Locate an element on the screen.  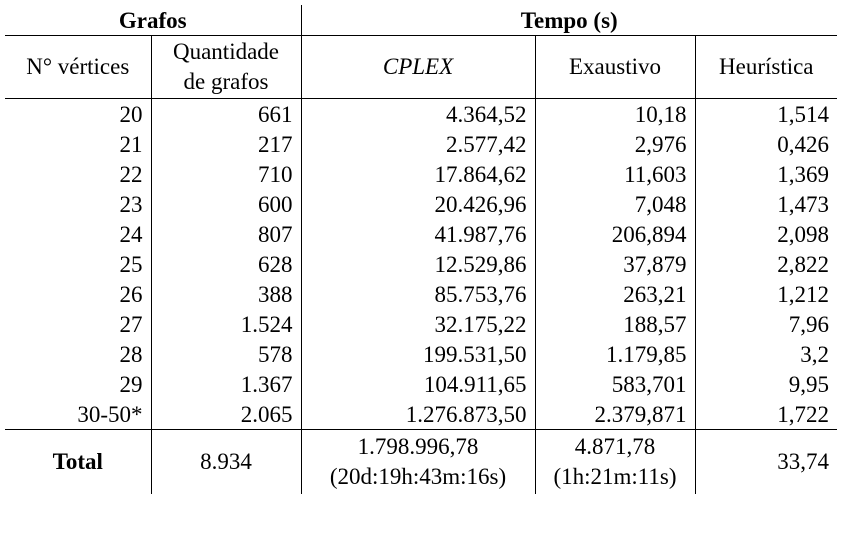
cell-cplex: 12.529,86 is located at coordinates (418, 264).